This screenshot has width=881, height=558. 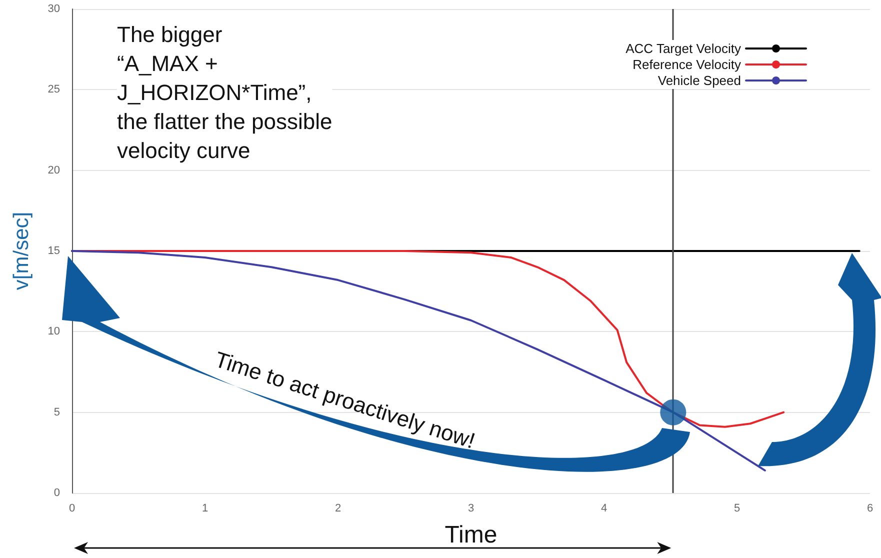 What do you see at coordinates (205, 508) in the screenshot?
I see `x-tick-label: 1` at bounding box center [205, 508].